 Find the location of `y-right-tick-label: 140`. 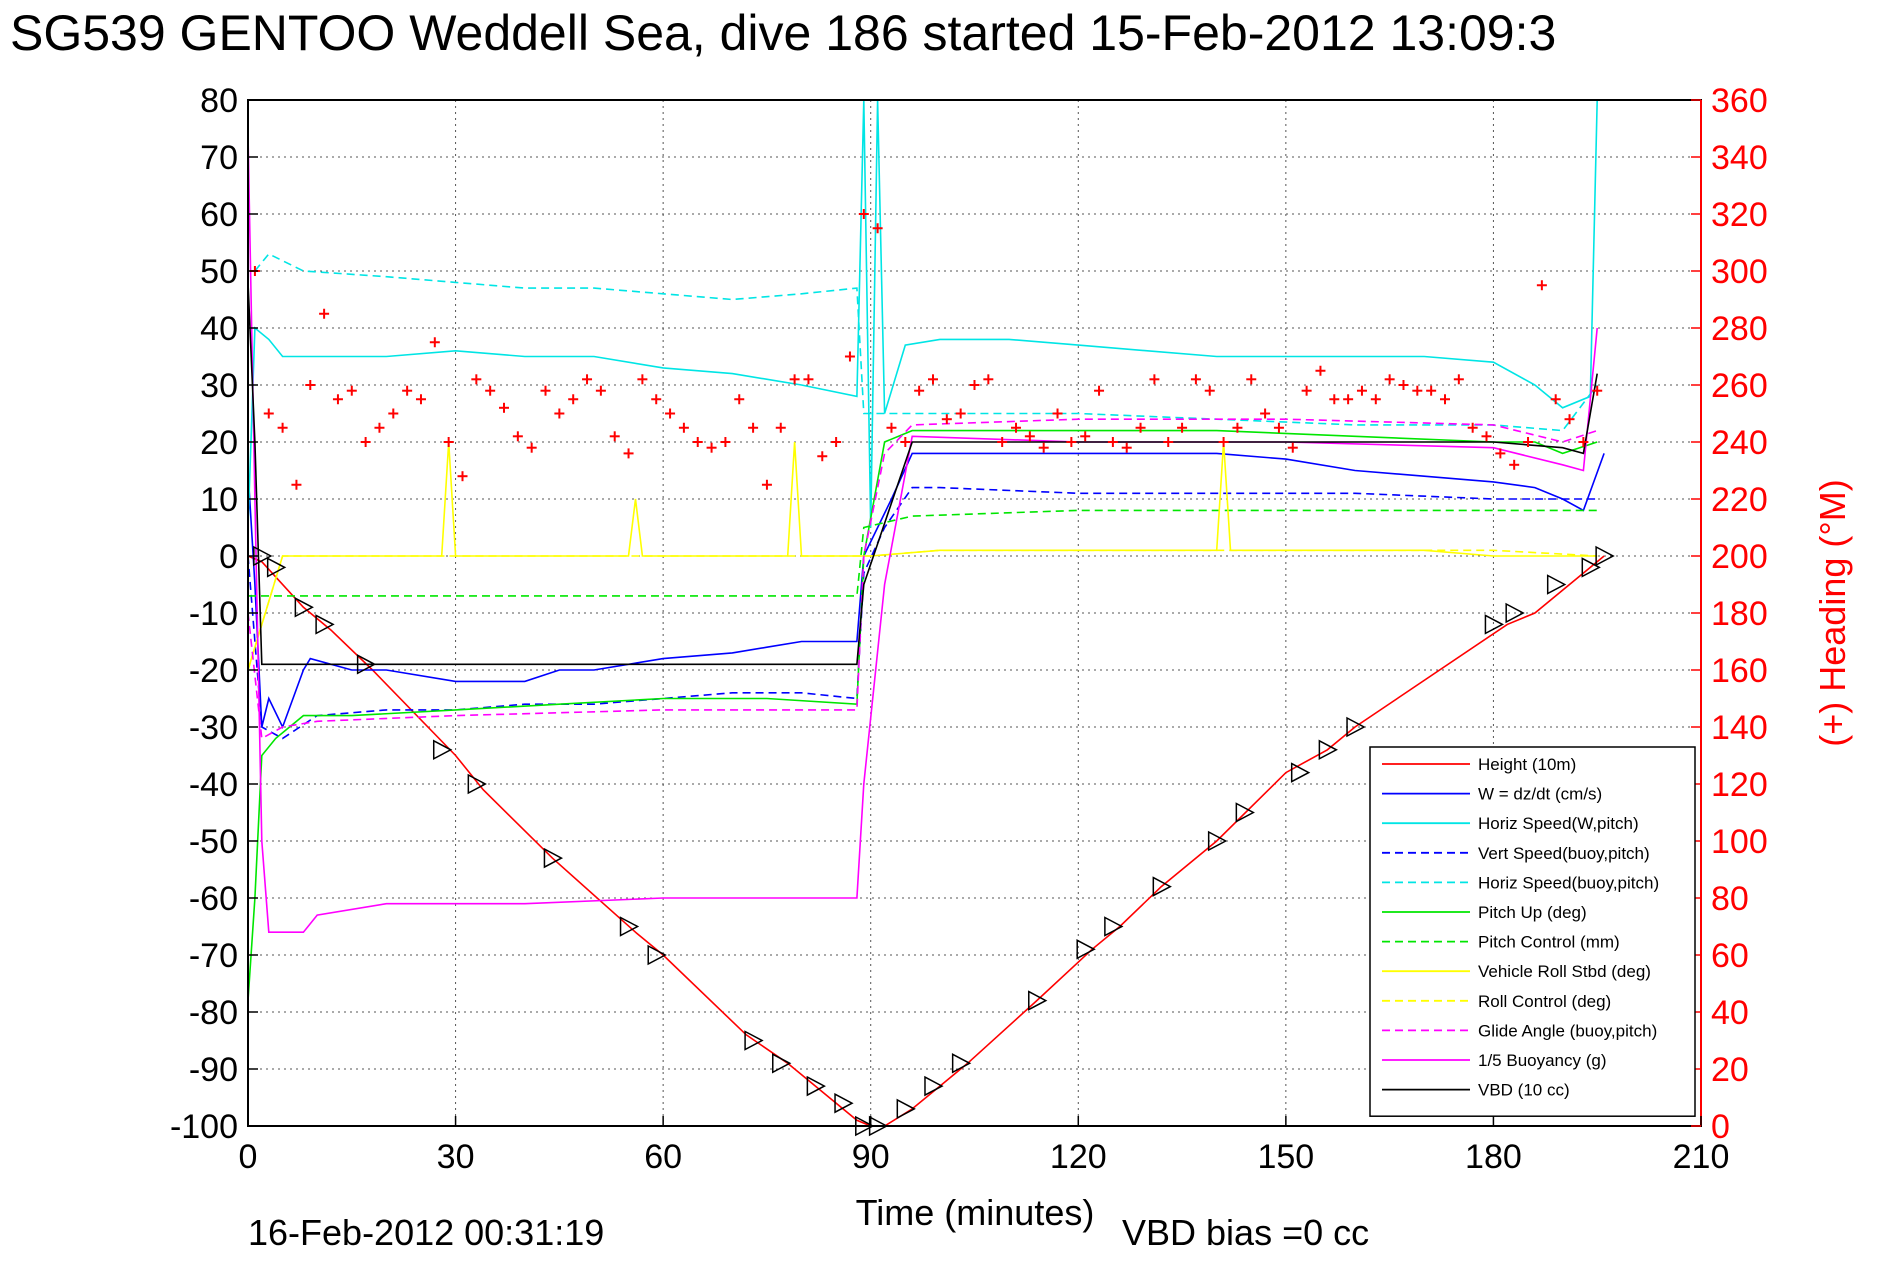

y-right-tick-label: 140 is located at coordinates (1739, 728).